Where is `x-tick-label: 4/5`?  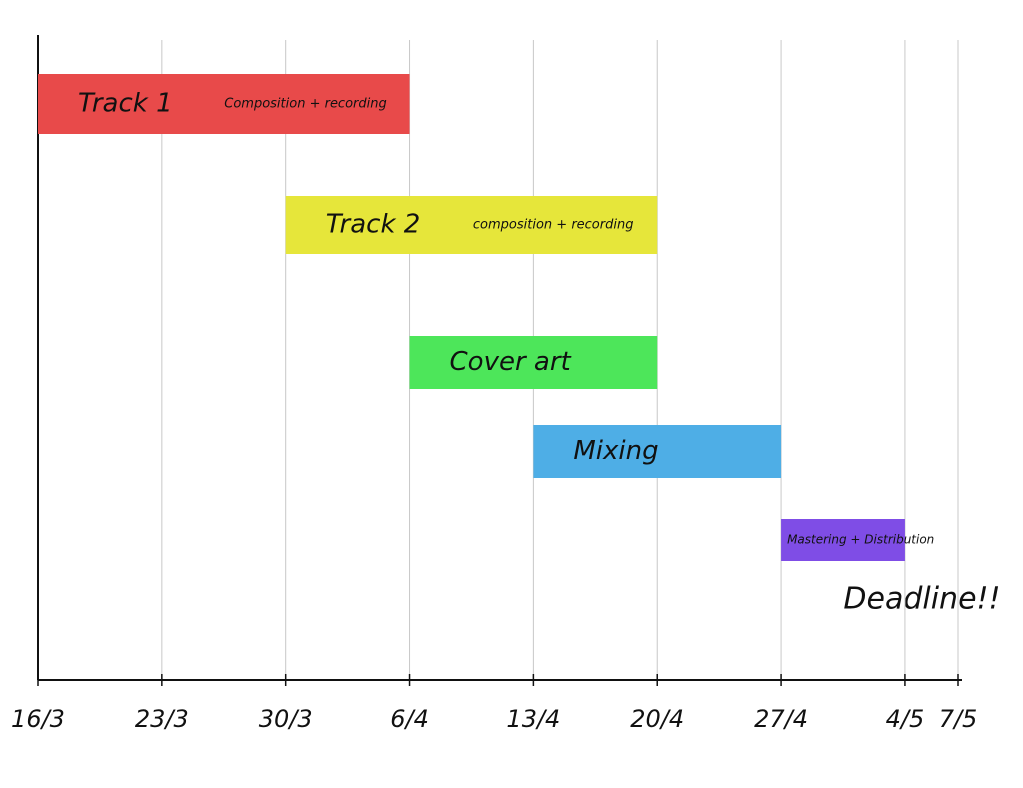 x-tick-label: 4/5 is located at coordinates (905, 719).